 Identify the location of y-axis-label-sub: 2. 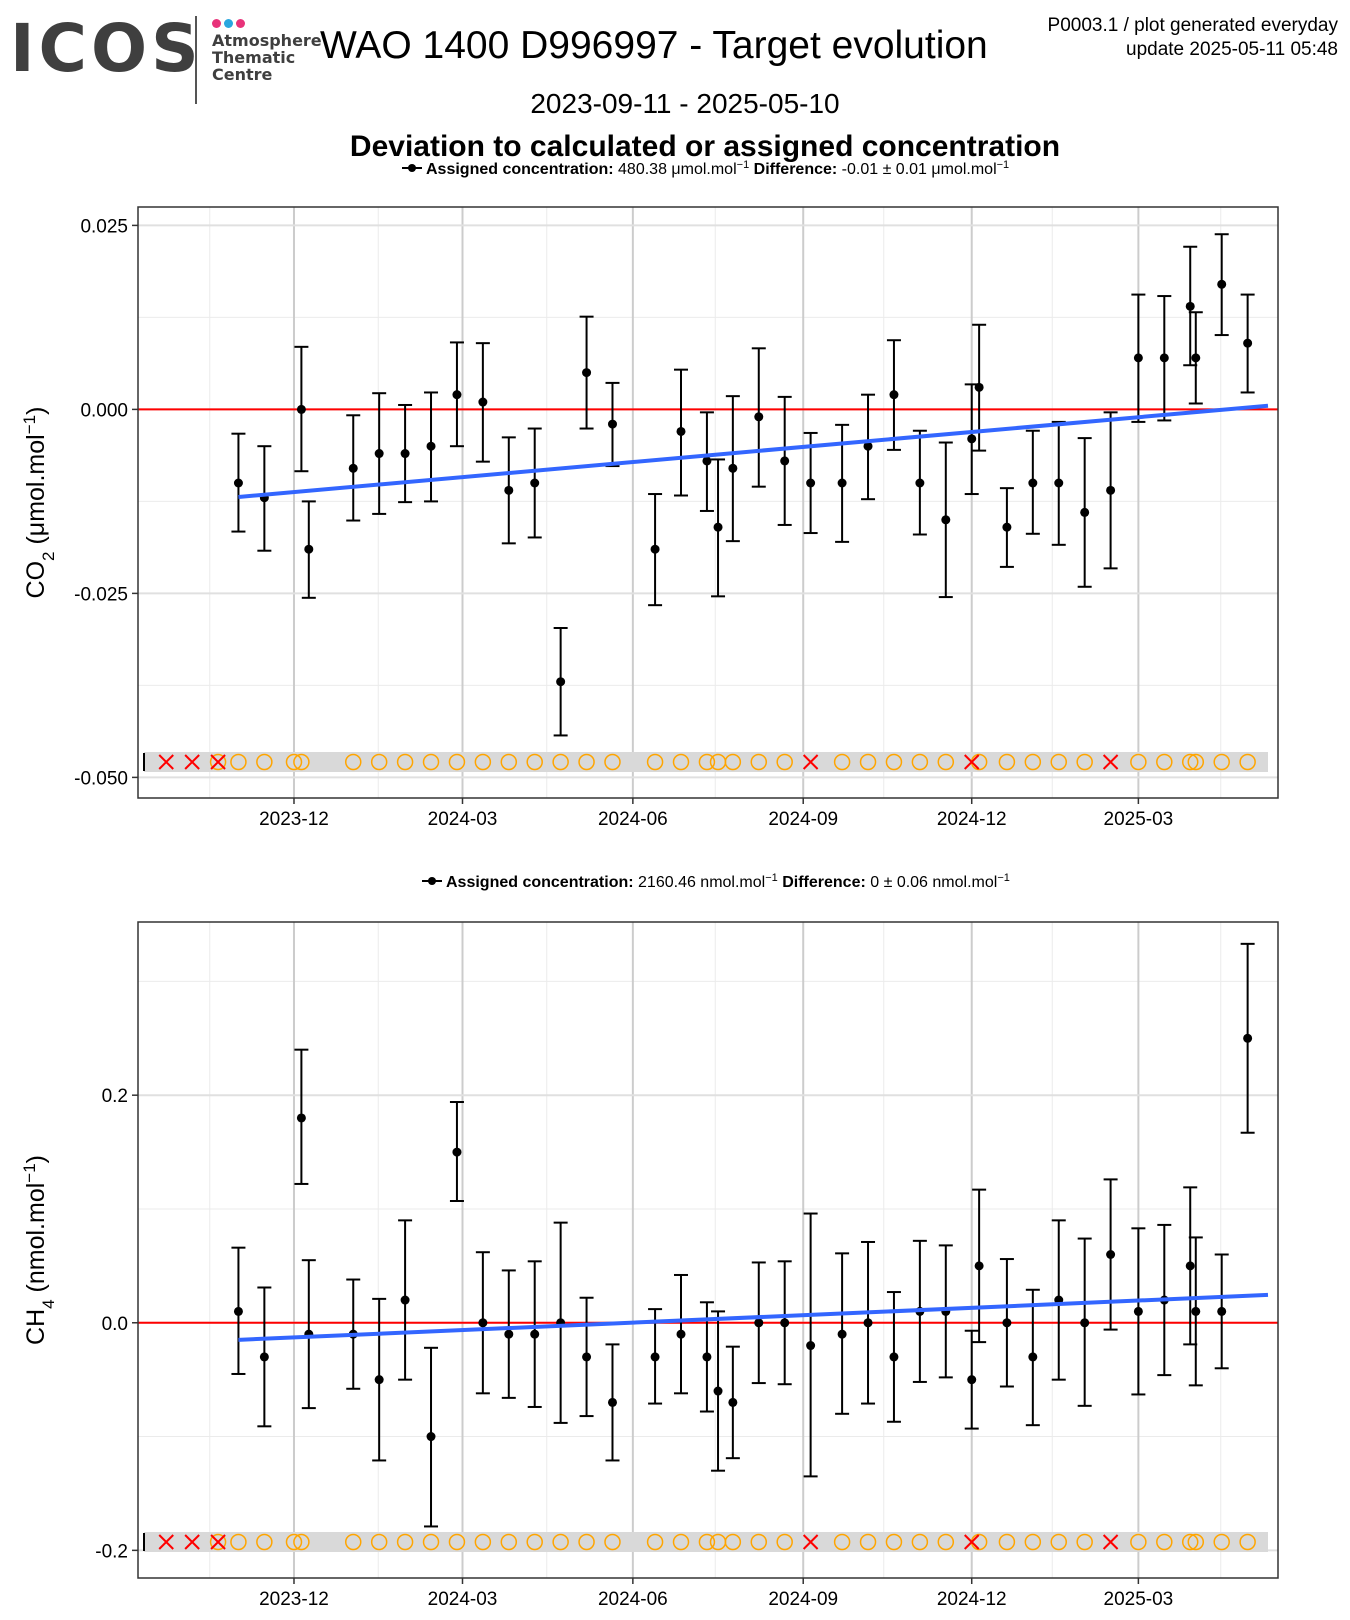
(48, 555).